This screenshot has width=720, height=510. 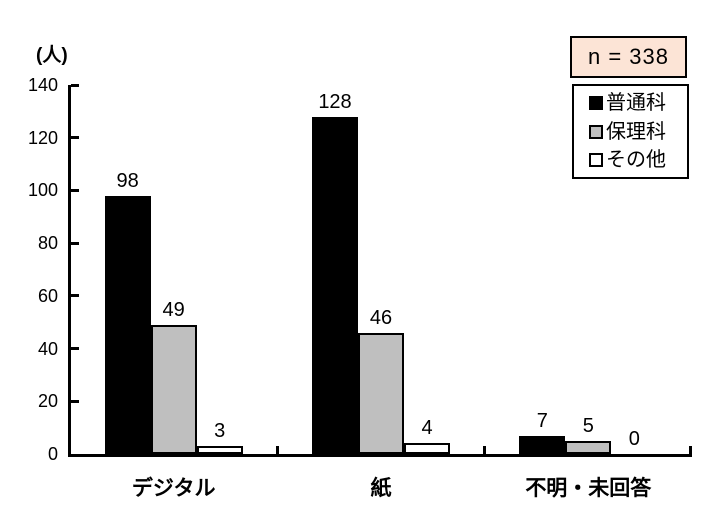 I want to click on bar-value-label: 7, so click(x=542, y=420).